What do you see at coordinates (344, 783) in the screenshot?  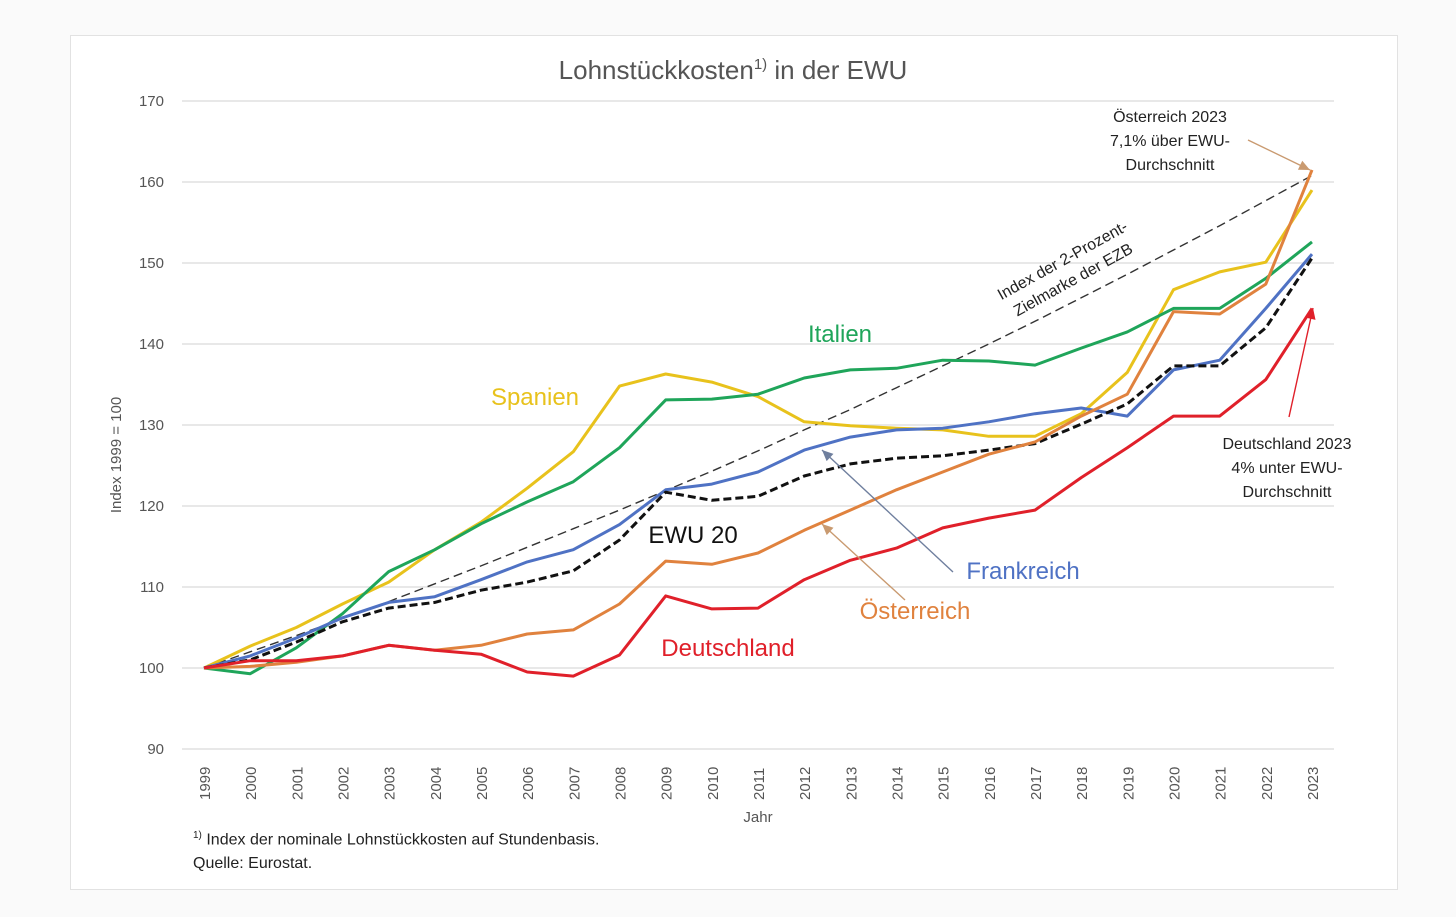 I see `x-tick-label: 2002` at bounding box center [344, 783].